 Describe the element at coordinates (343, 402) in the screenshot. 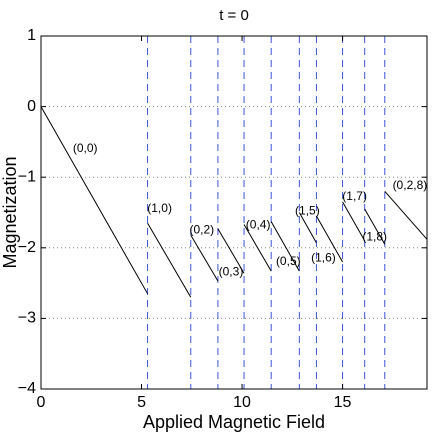

I see `x-tick-label: 15` at that location.